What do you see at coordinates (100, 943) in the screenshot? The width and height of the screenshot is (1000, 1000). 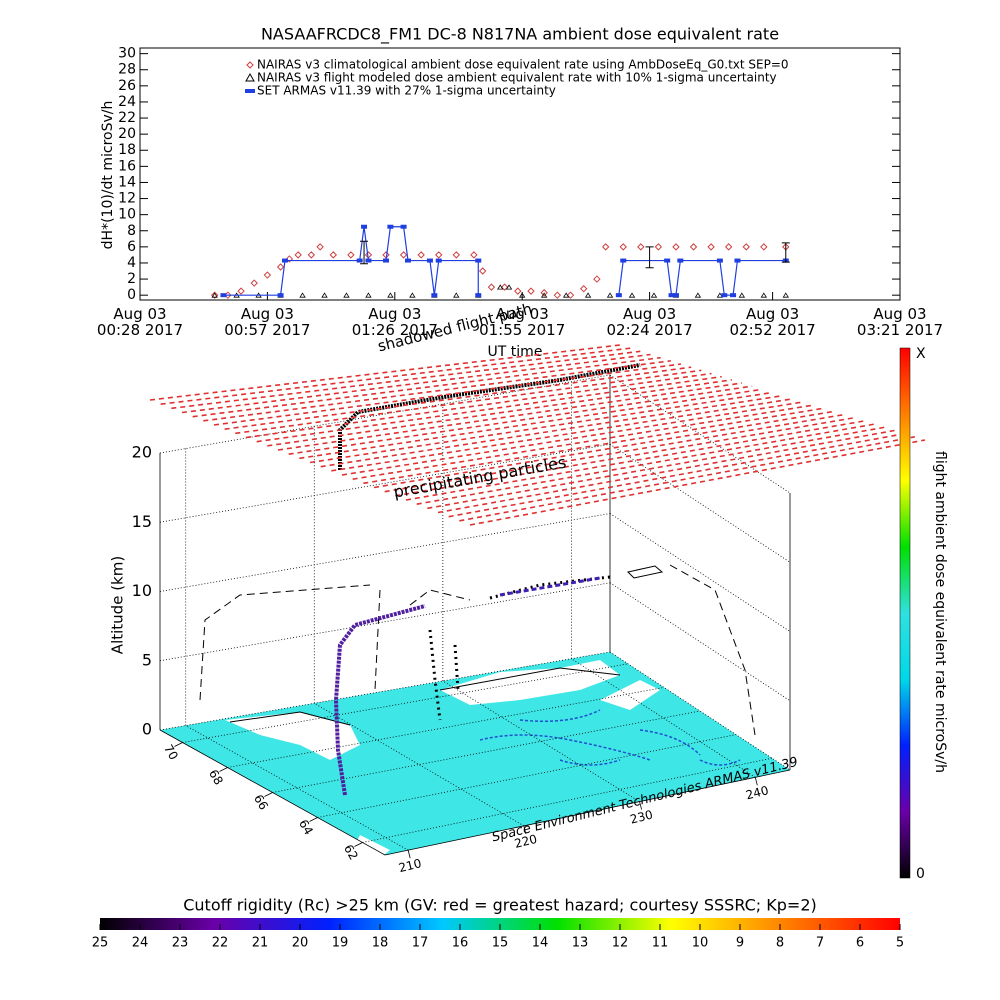 I see `colorbar-tick-label: 25` at bounding box center [100, 943].